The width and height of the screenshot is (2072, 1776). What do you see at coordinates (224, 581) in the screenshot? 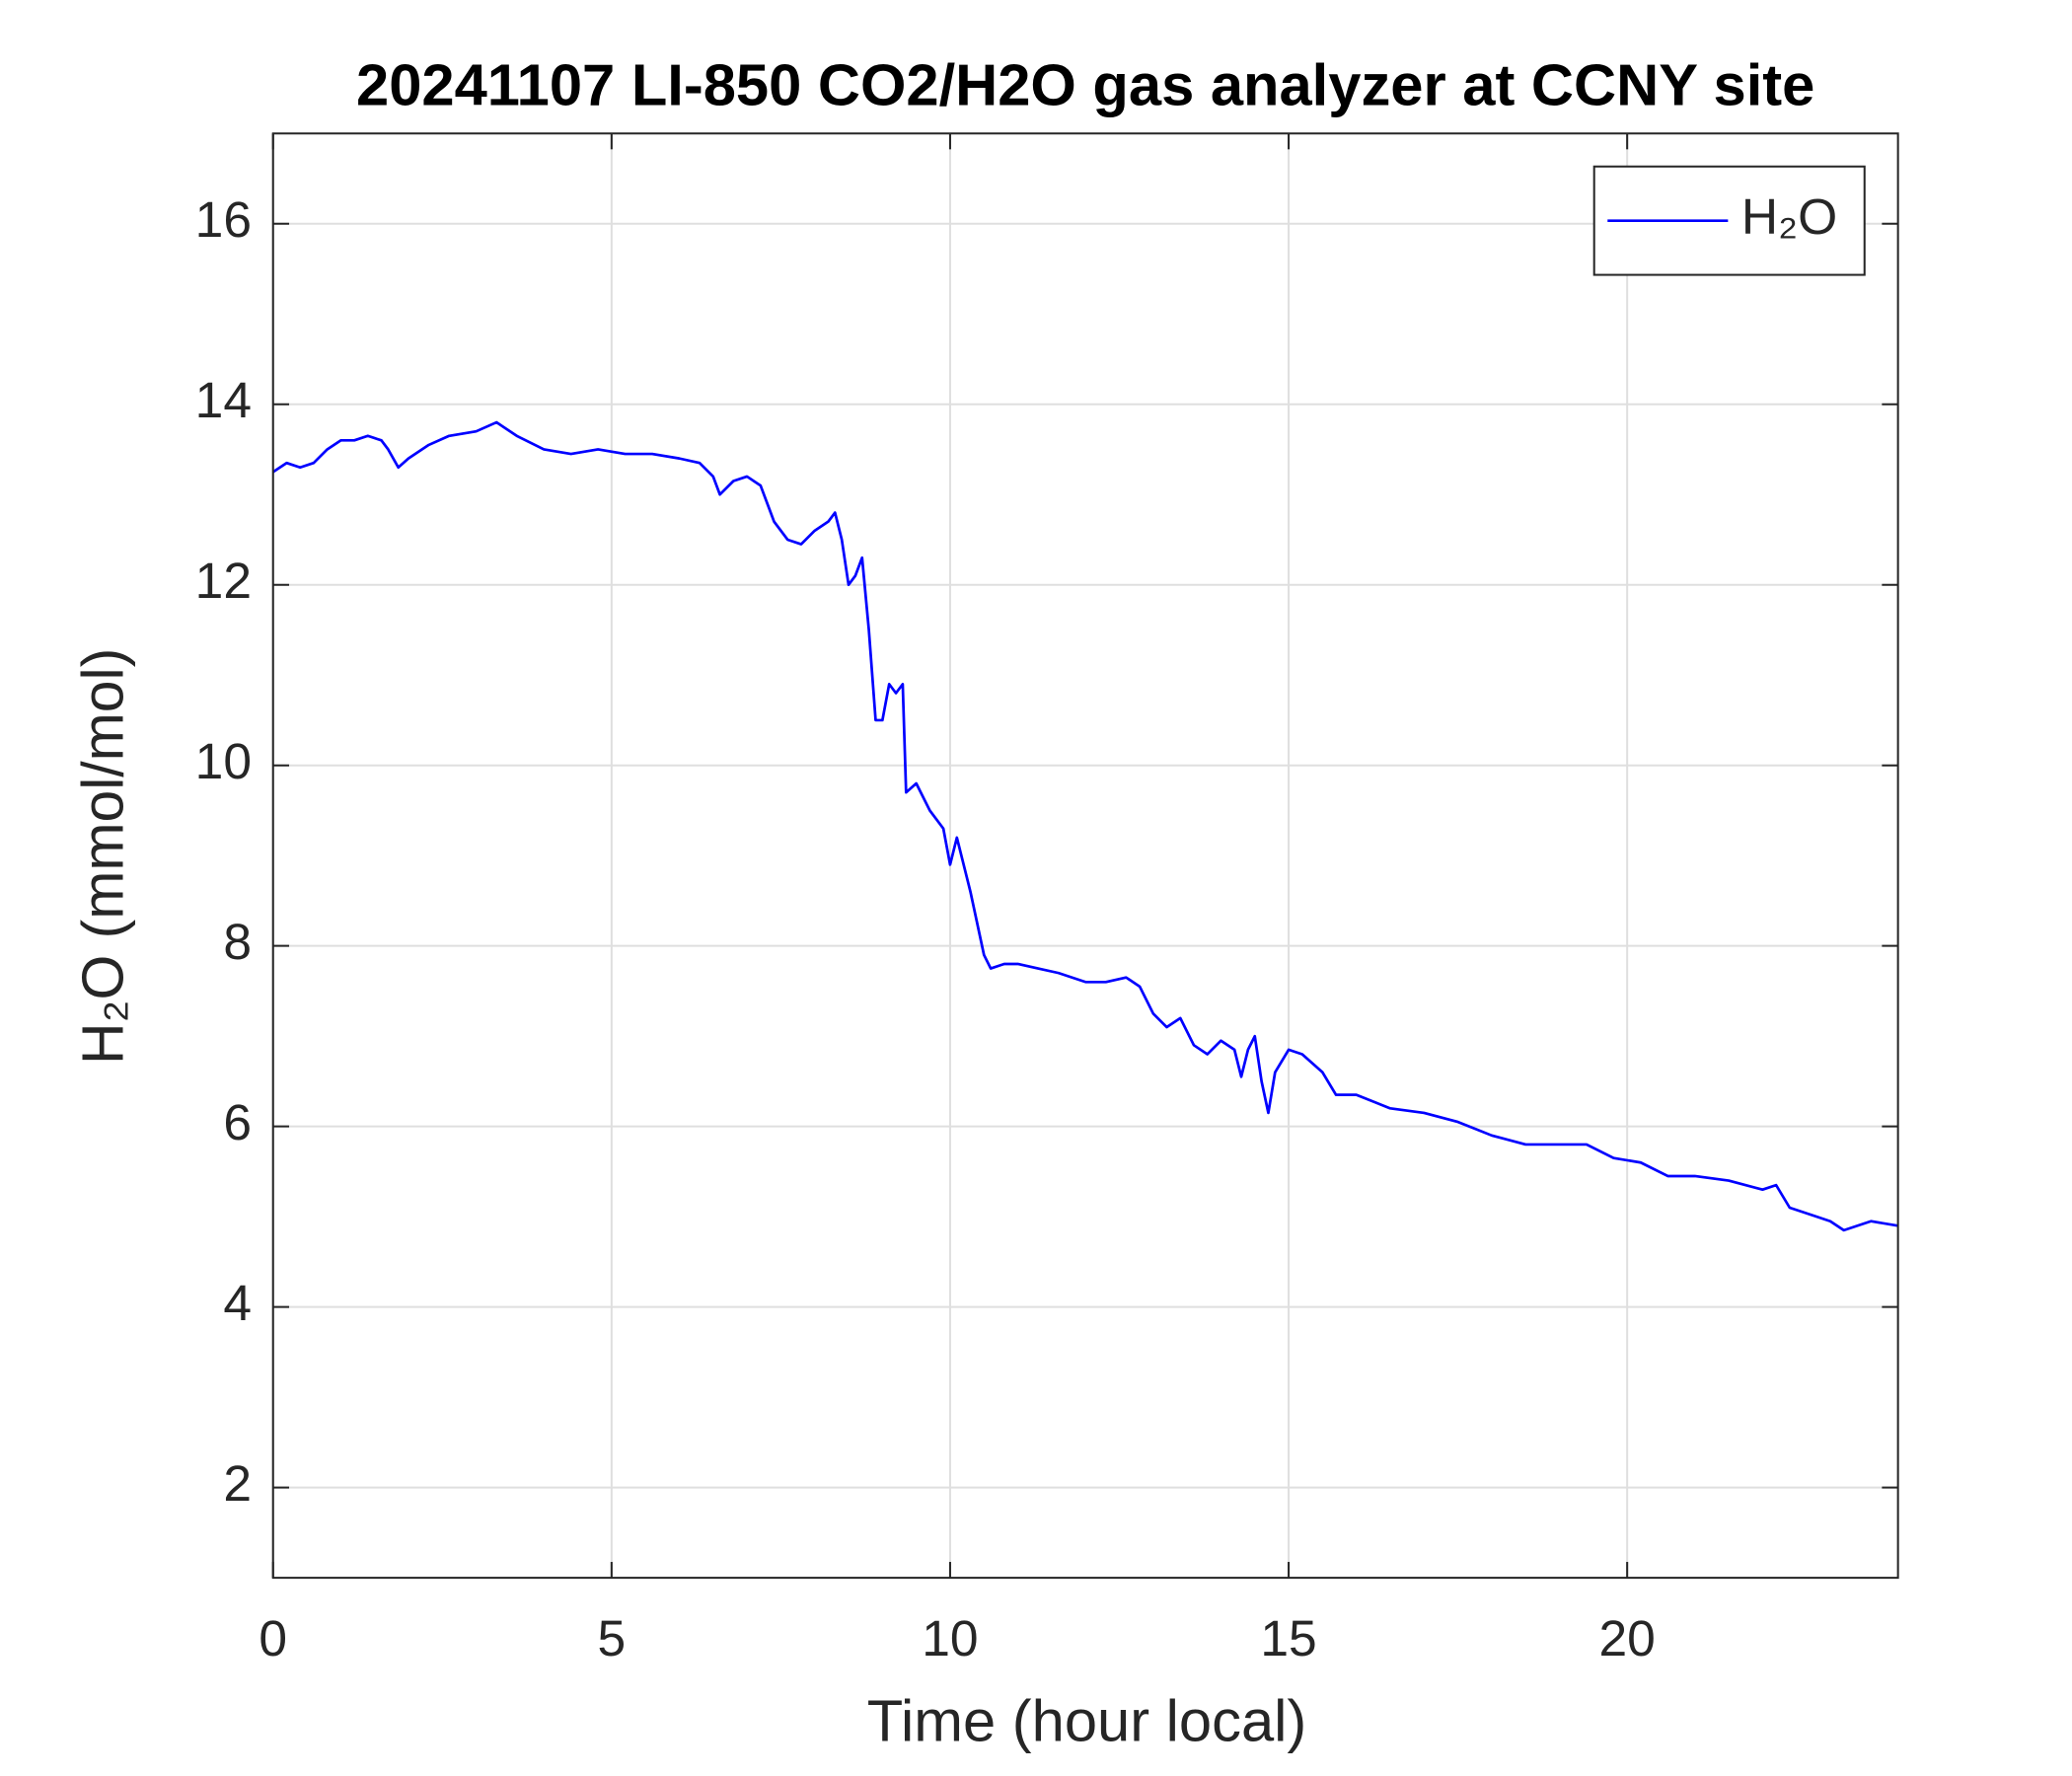
I see `y-tick-label: 12` at bounding box center [224, 581].